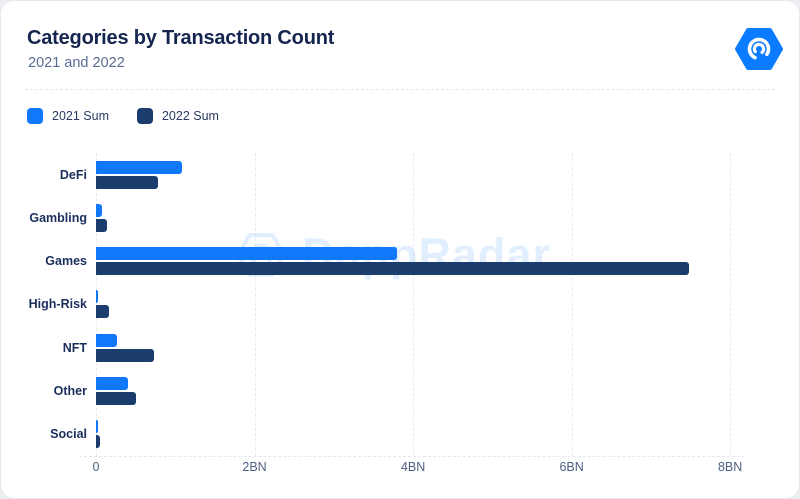  Describe the element at coordinates (99, 210) in the screenshot. I see `bar-2021-sum-gambling` at that location.